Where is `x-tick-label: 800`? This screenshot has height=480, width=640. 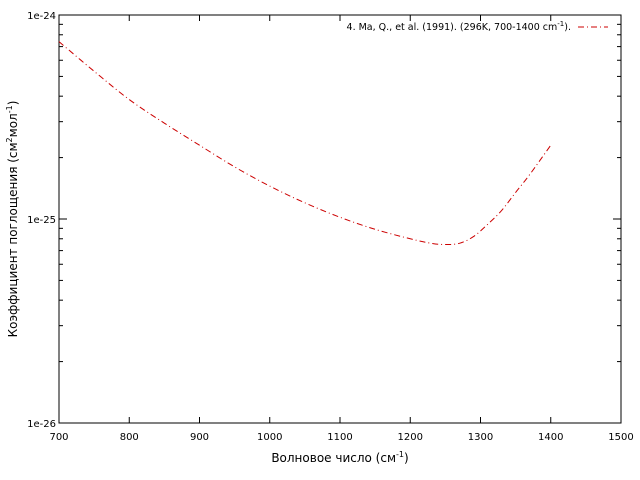
x-tick-label: 800 is located at coordinates (129, 437).